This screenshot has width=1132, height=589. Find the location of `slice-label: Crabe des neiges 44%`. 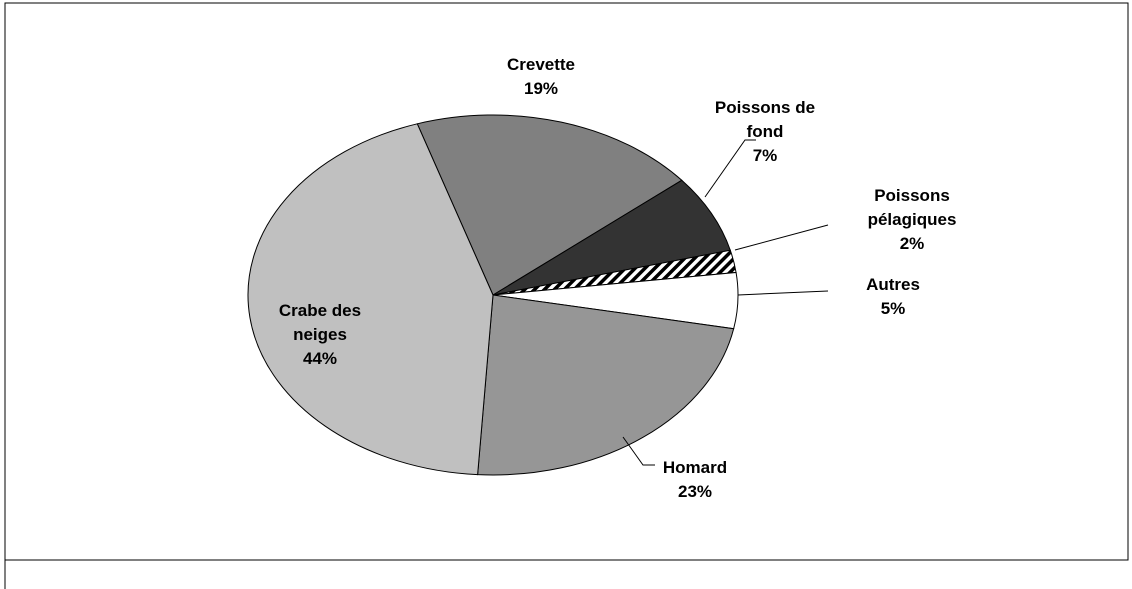

slice-label: Crabe des neiges 44% is located at coordinates (320, 335).